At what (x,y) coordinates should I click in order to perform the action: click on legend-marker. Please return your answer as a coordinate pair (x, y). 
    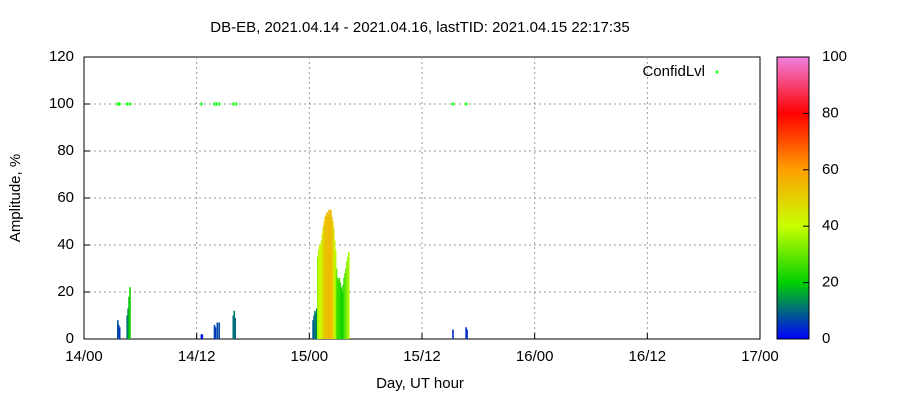
    Looking at the image, I should click on (717, 72).